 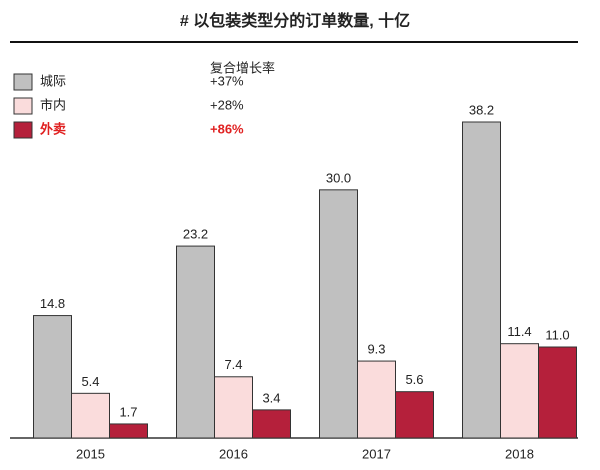 I want to click on data-label: 5.6, so click(x=414, y=379).